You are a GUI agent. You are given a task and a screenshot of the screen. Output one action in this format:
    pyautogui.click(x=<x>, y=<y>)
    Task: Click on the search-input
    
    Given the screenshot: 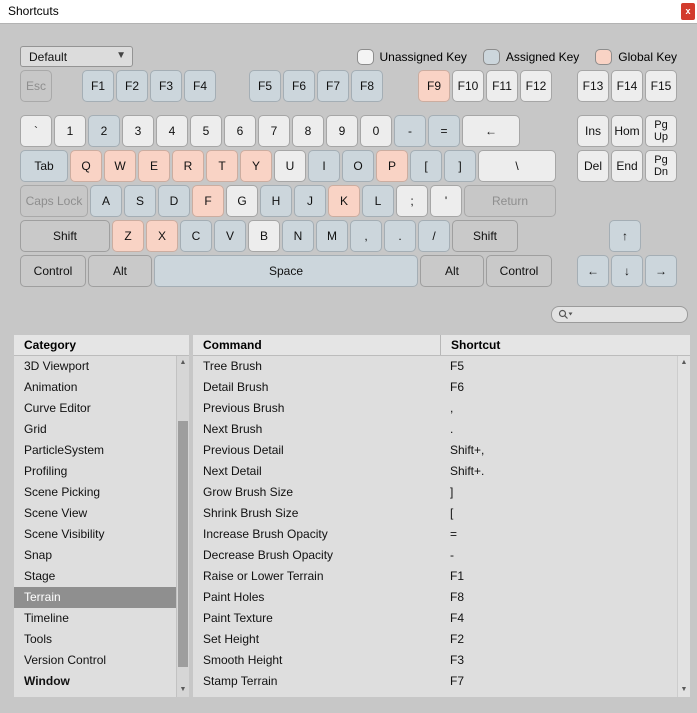 What is the action you would take?
    pyautogui.click(x=627, y=314)
    